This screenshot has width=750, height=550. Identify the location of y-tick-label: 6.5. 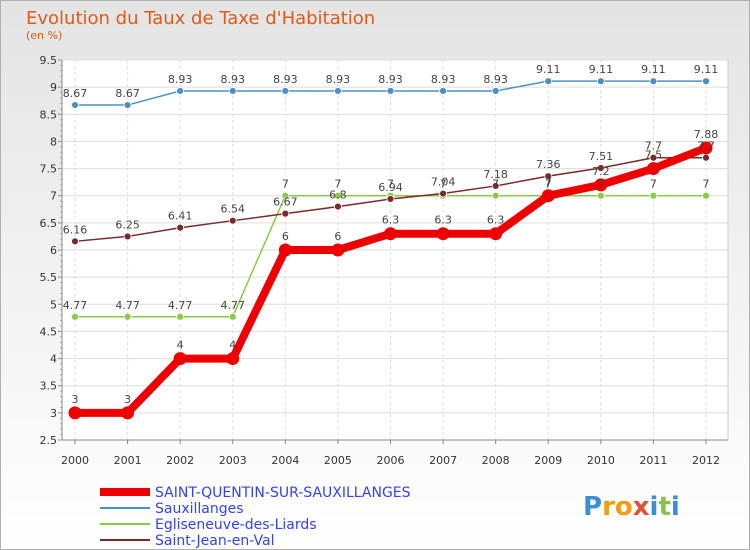
(49, 223).